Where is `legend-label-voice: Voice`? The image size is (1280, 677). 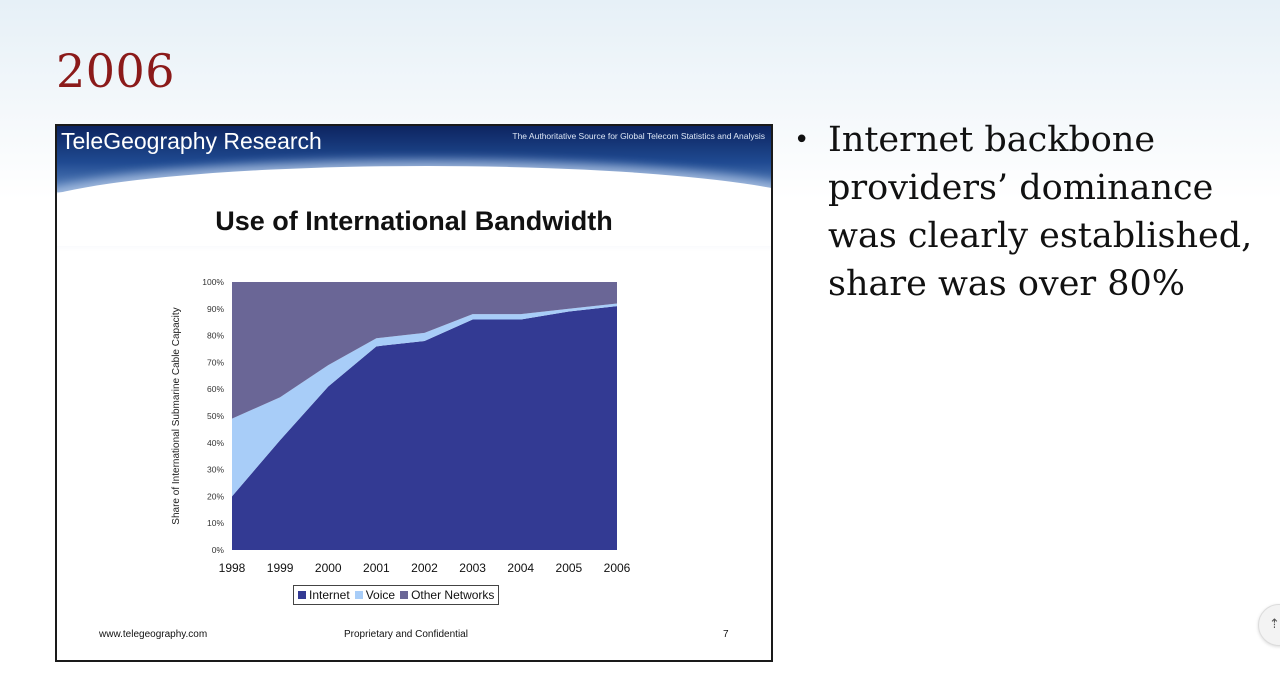 legend-label-voice: Voice is located at coordinates (380, 595).